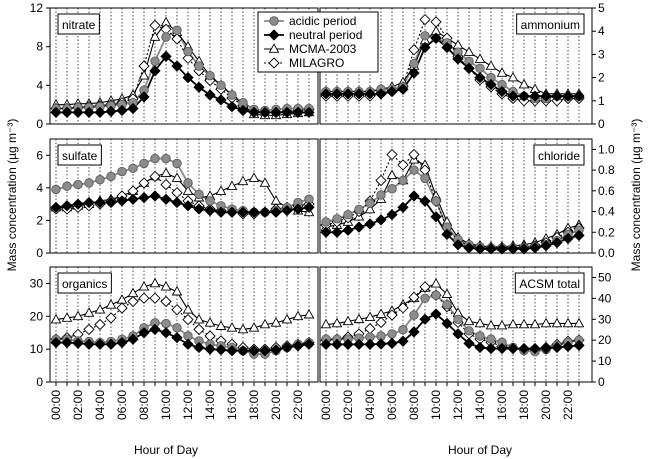 The width and height of the screenshot is (650, 459). Describe the element at coordinates (144, 74) in the screenshot. I see `data-point-mcma-2003-nitrate` at that location.